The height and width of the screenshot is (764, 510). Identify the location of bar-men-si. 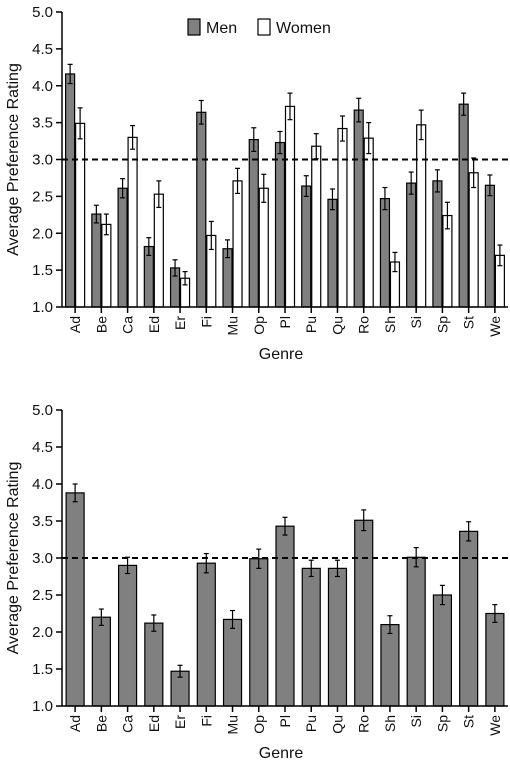
(411, 245).